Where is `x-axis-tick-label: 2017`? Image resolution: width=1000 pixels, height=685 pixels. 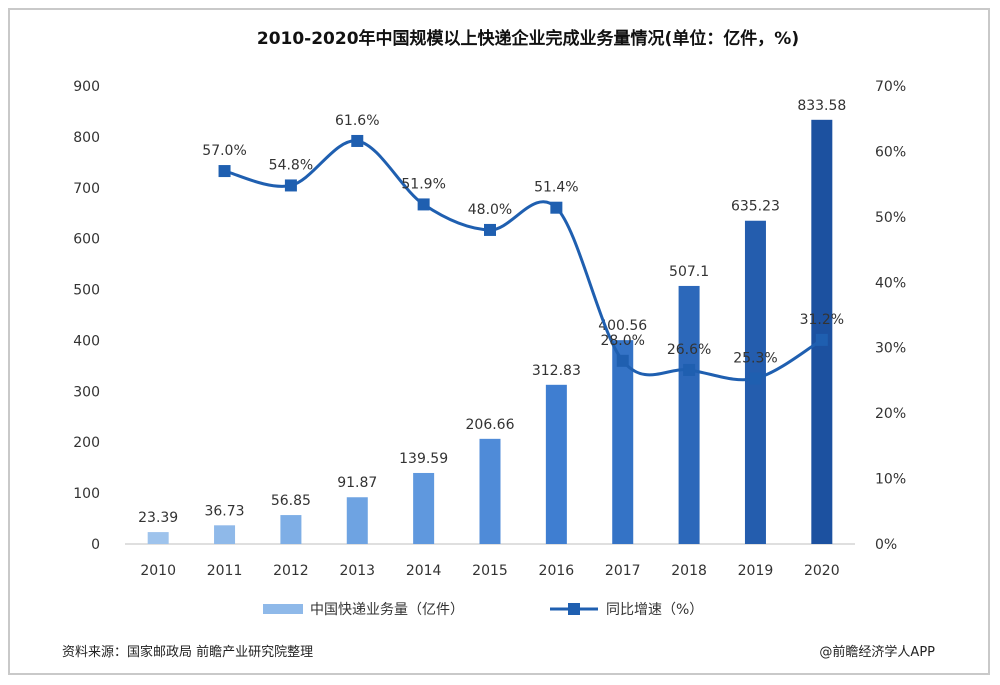
x-axis-tick-label: 2017 is located at coordinates (623, 571).